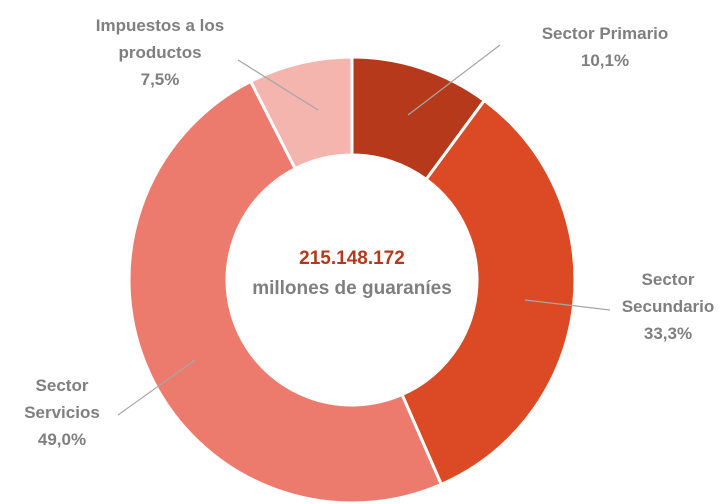  What do you see at coordinates (62, 439) in the screenshot?
I see `value-label: 49,0%` at bounding box center [62, 439].